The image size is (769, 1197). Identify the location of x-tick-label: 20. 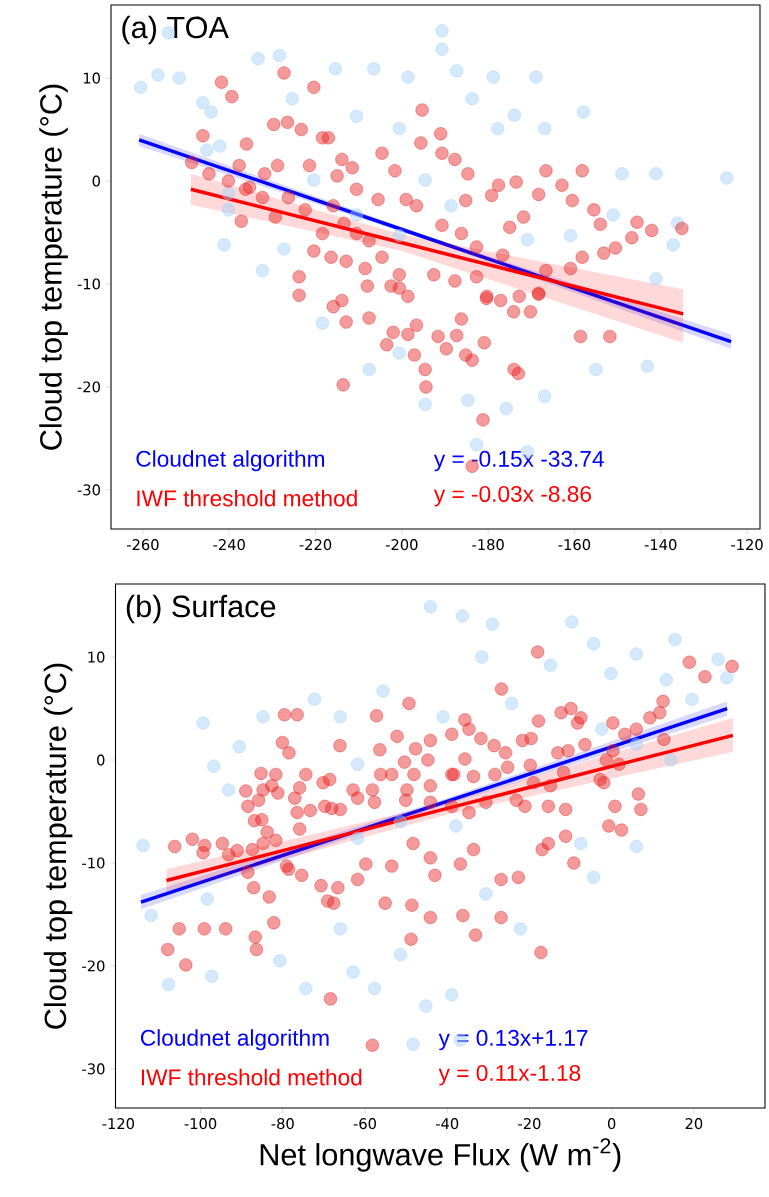
(694, 1124).